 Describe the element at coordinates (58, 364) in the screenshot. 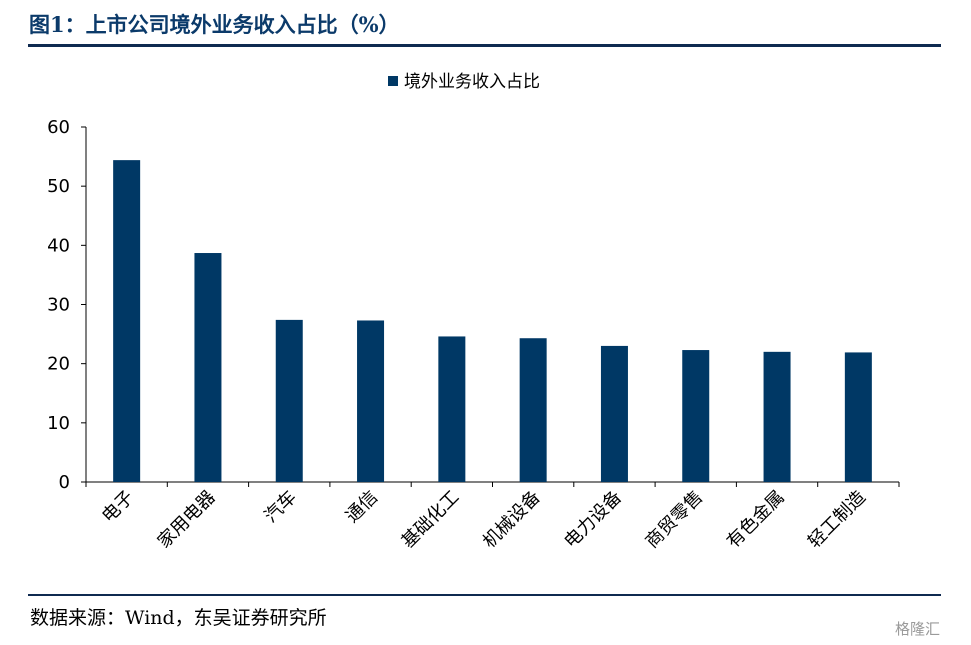

I see `y-tick-label: 20` at that location.